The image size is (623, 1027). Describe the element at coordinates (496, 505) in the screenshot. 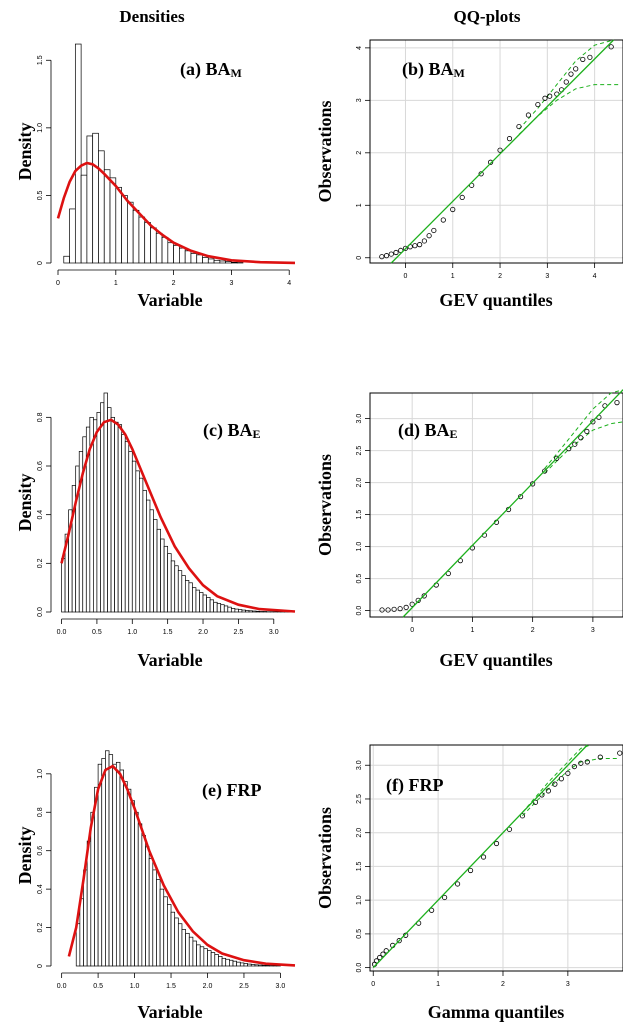

I see `plot-frame` at that location.